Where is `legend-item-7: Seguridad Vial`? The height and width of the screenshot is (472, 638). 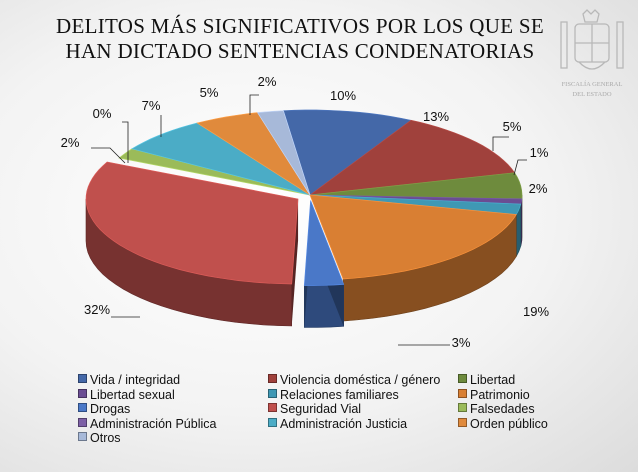 legend-item-7: Seguridad Vial is located at coordinates (314, 409).